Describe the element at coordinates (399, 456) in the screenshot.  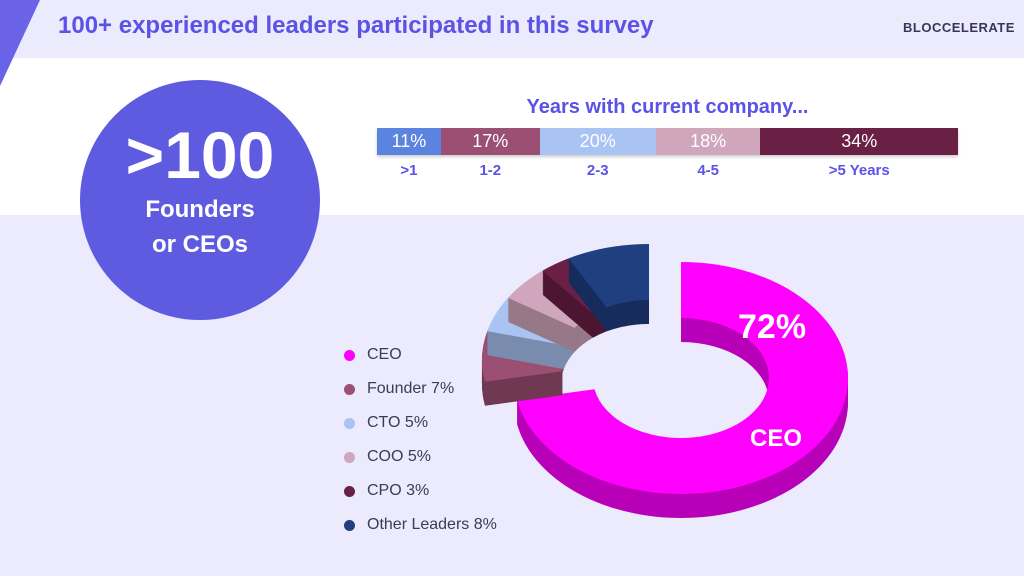
I see `legend-label: COO 5%` at that location.